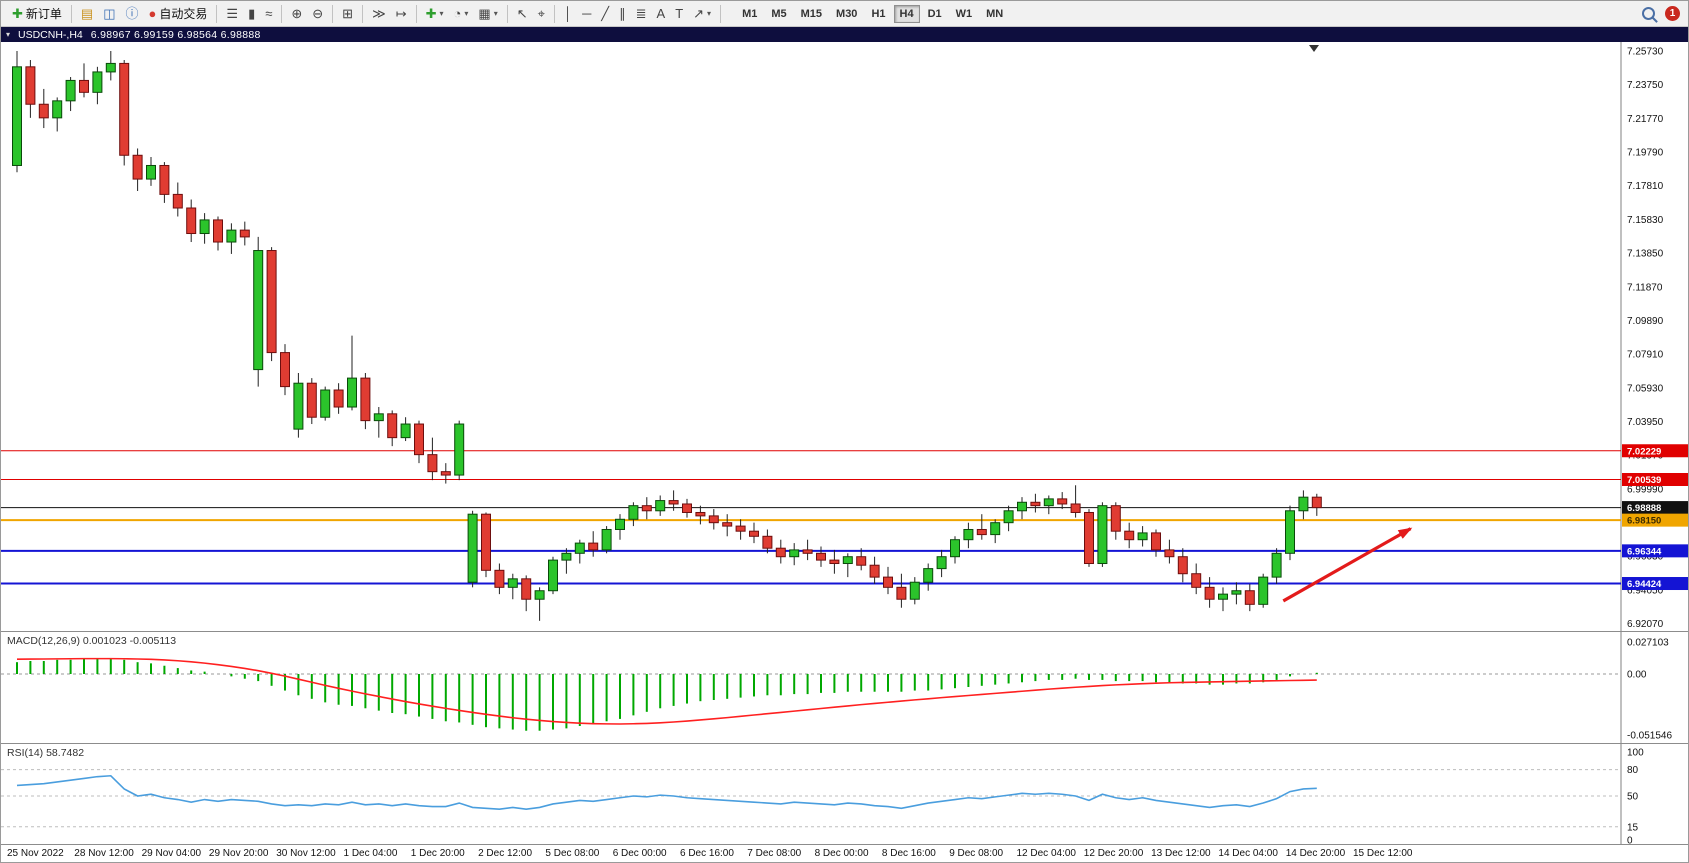  Describe the element at coordinates (8, 34) in the screenshot. I see `collapse-icon: ▾` at that location.